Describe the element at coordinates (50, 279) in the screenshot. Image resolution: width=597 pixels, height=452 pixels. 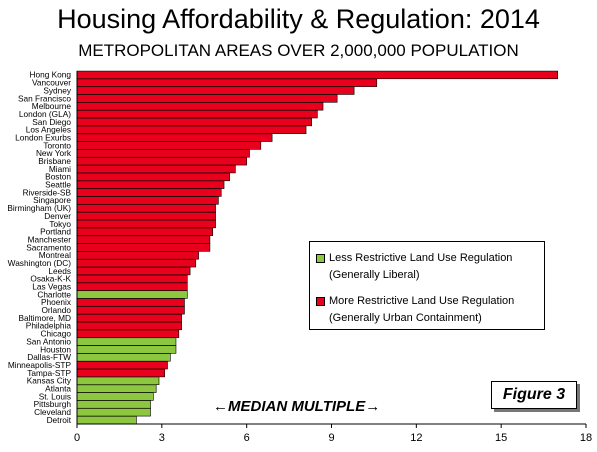
I see `category-label: Osaka-K-K` at that location.